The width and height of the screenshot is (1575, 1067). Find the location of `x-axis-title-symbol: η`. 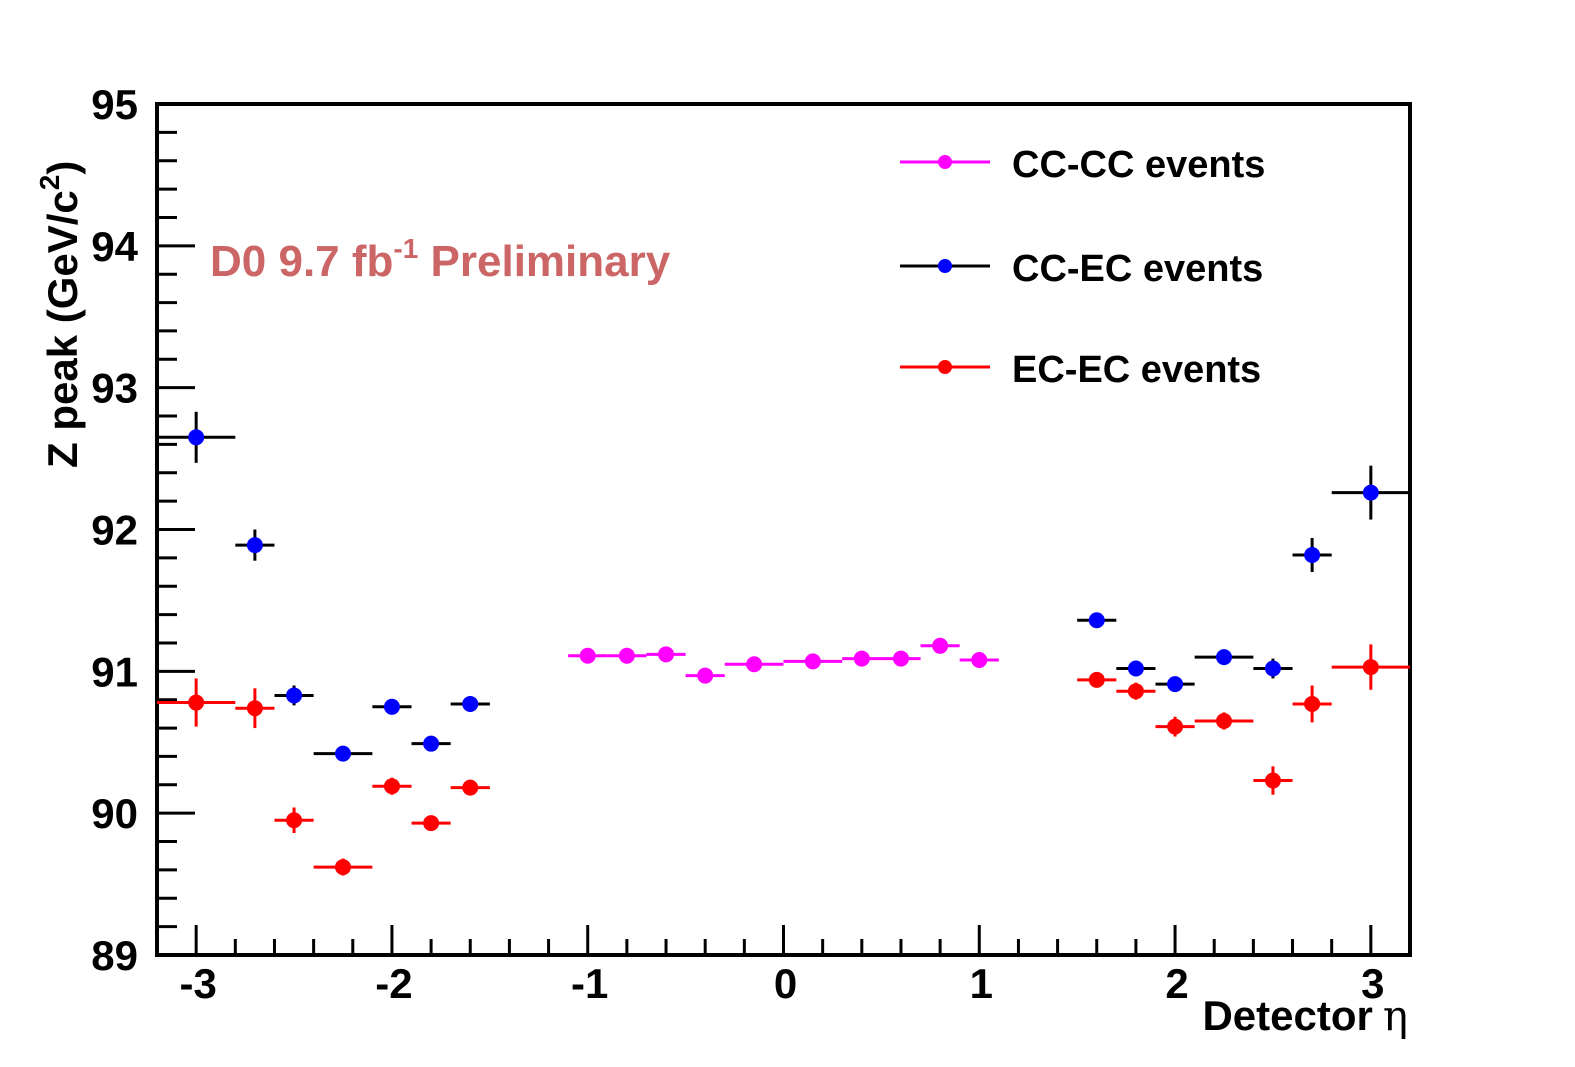

x-axis-title-symbol: η is located at coordinates (1395, 1015).